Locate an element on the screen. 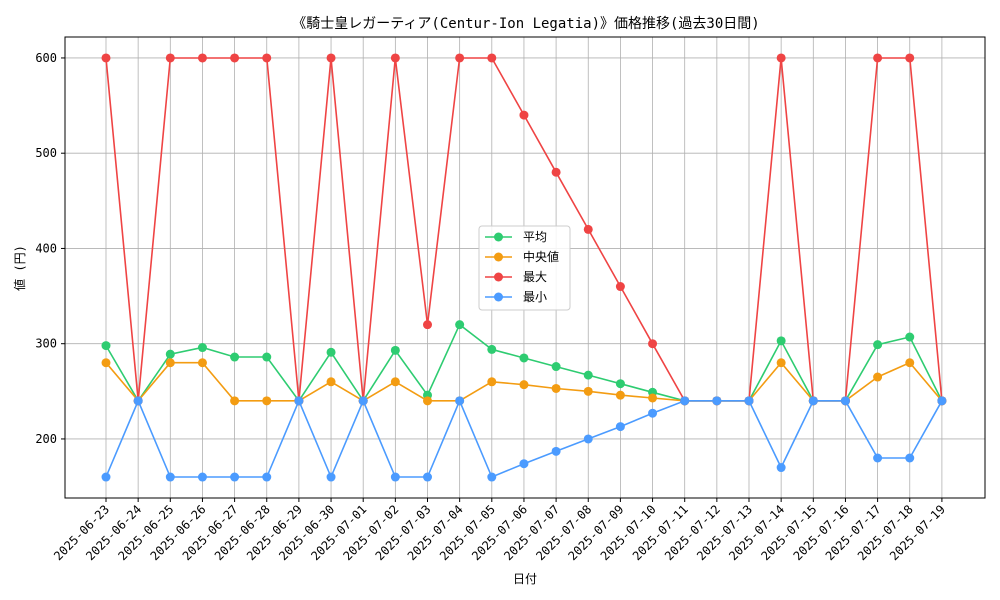 The image size is (1000, 600). y-tick-label: 500 is located at coordinates (46, 153).